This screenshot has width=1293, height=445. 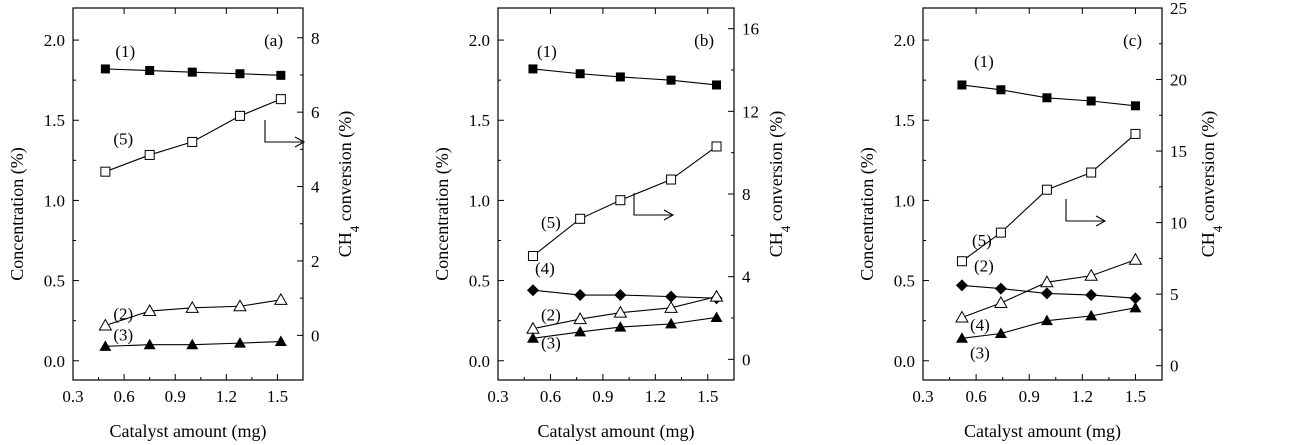 What do you see at coordinates (669, 215) in the screenshot?
I see `arrow-head` at bounding box center [669, 215].